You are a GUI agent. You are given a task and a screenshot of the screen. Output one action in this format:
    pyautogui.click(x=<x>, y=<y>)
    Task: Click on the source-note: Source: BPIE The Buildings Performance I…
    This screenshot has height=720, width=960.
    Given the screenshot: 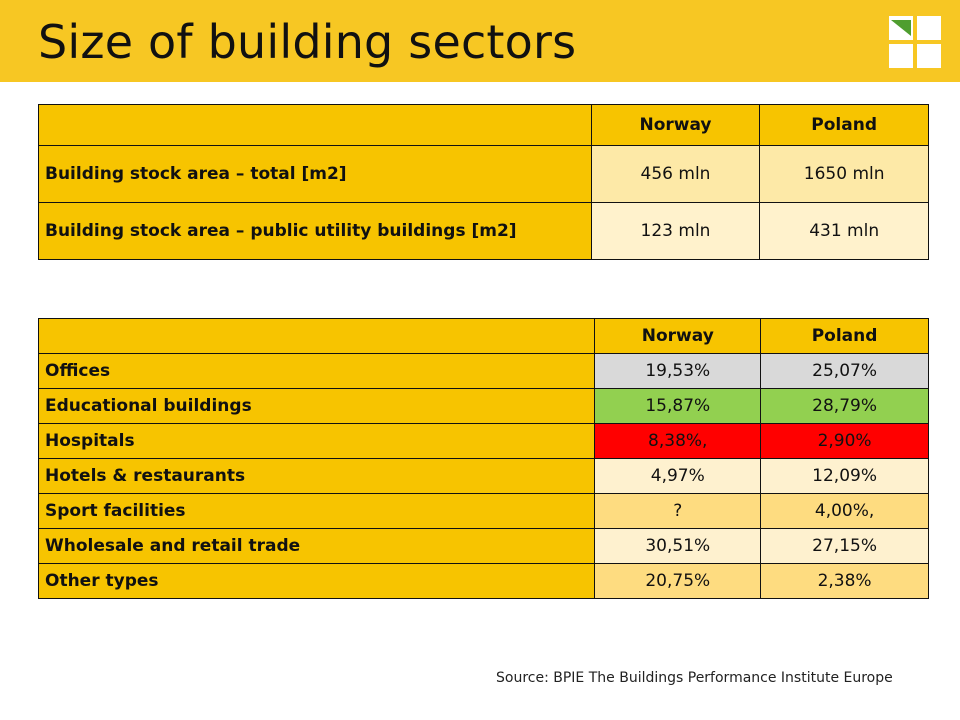 What is the action you would take?
    pyautogui.click(x=694, y=678)
    